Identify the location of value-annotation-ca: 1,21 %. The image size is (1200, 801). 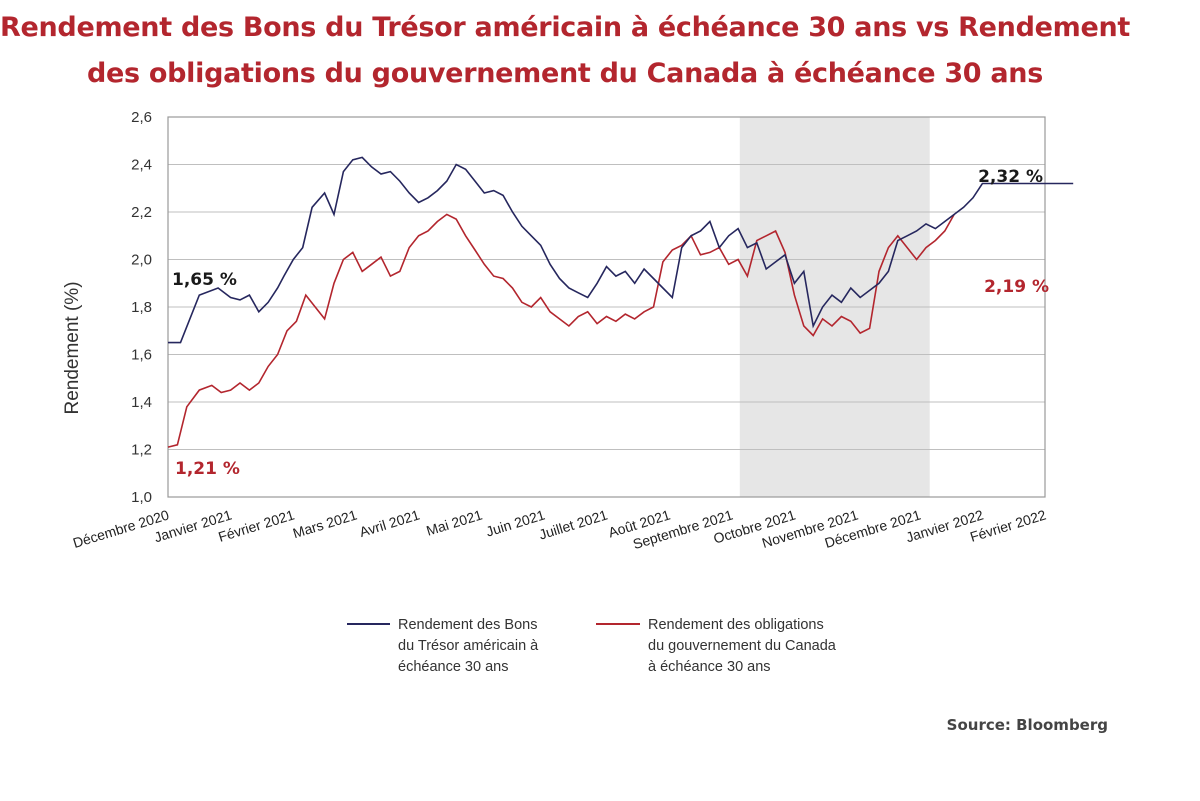
(207, 469).